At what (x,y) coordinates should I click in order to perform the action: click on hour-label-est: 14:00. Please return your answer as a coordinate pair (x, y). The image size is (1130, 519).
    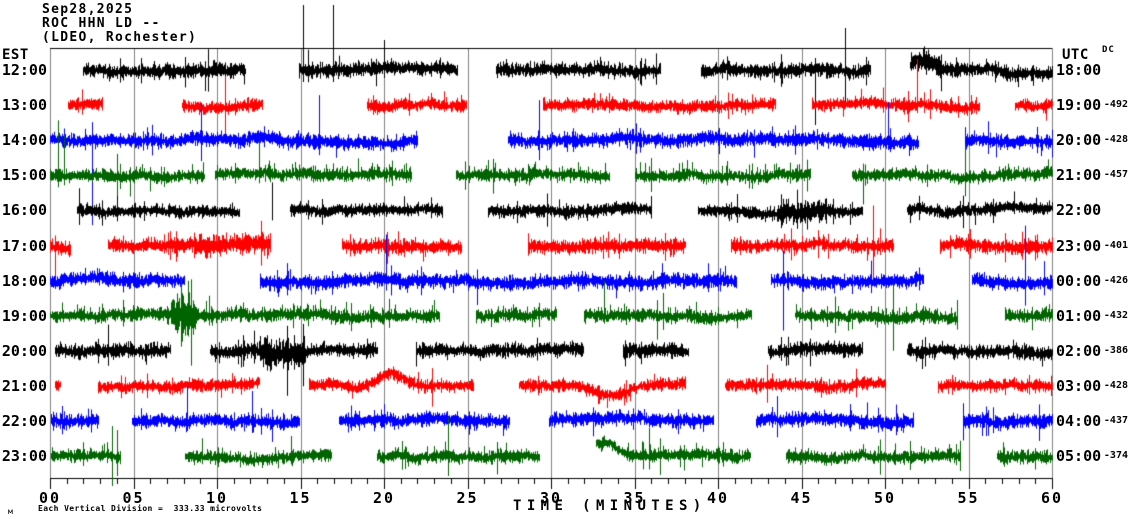
    Looking at the image, I should click on (24, 140).